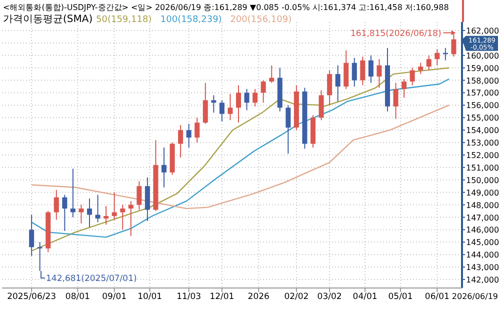  What do you see at coordinates (483, 55) in the screenshot?
I see `y-tick-label: 160,000` at bounding box center [483, 55].